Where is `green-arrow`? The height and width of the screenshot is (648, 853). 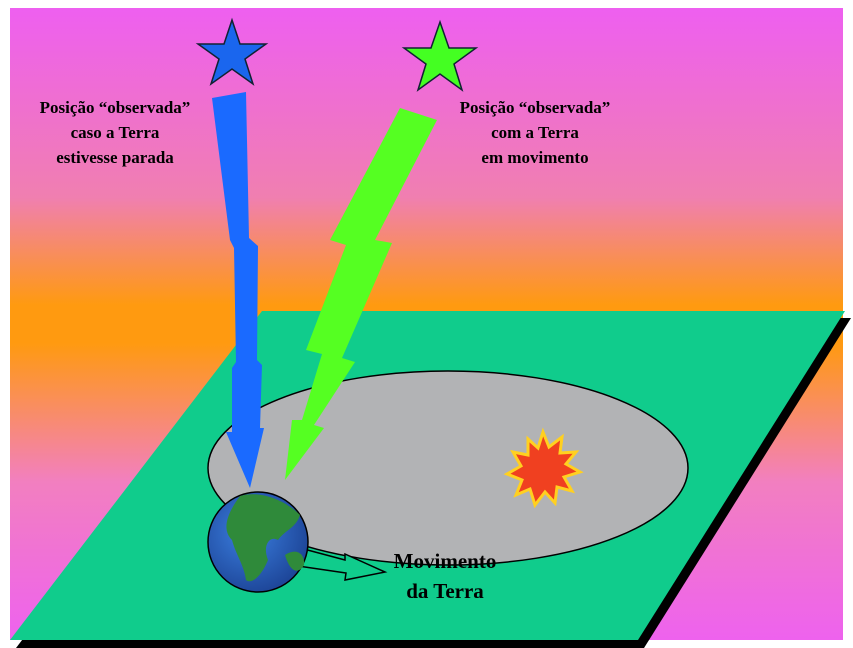
green-arrow is located at coordinates (361, 294).